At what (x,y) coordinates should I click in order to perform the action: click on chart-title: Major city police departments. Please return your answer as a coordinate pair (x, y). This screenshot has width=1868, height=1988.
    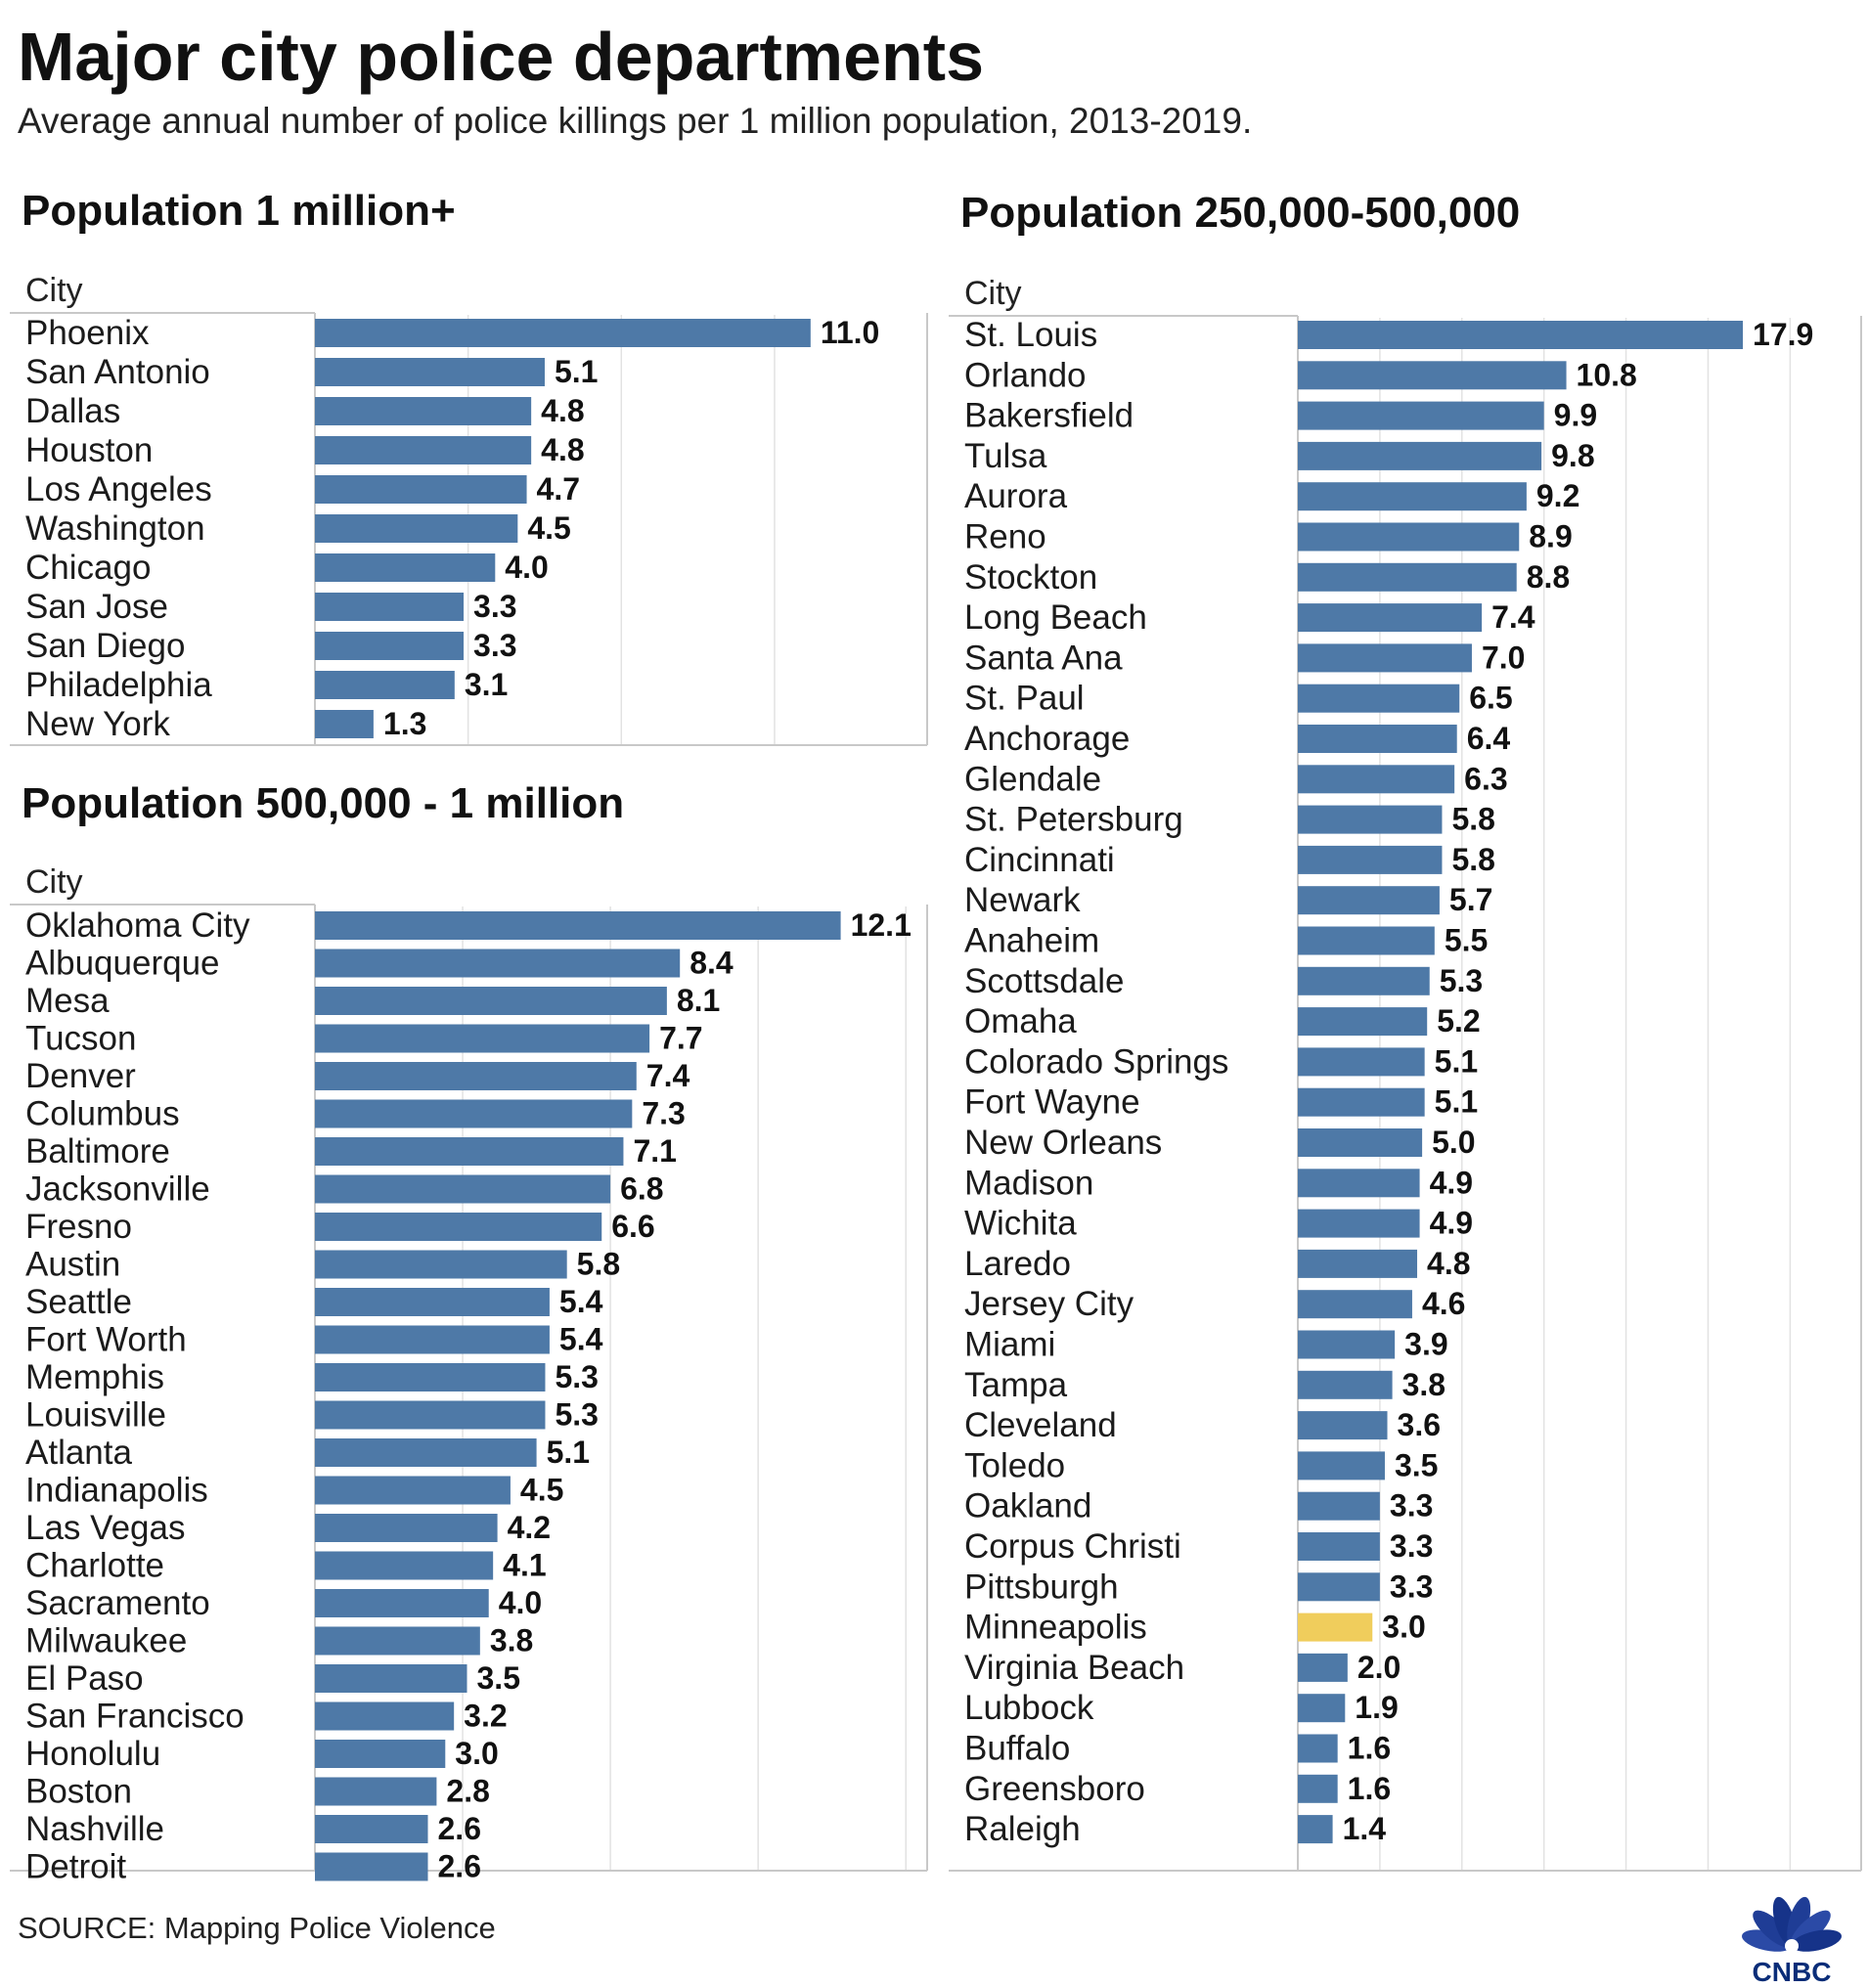
    Looking at the image, I should click on (501, 57).